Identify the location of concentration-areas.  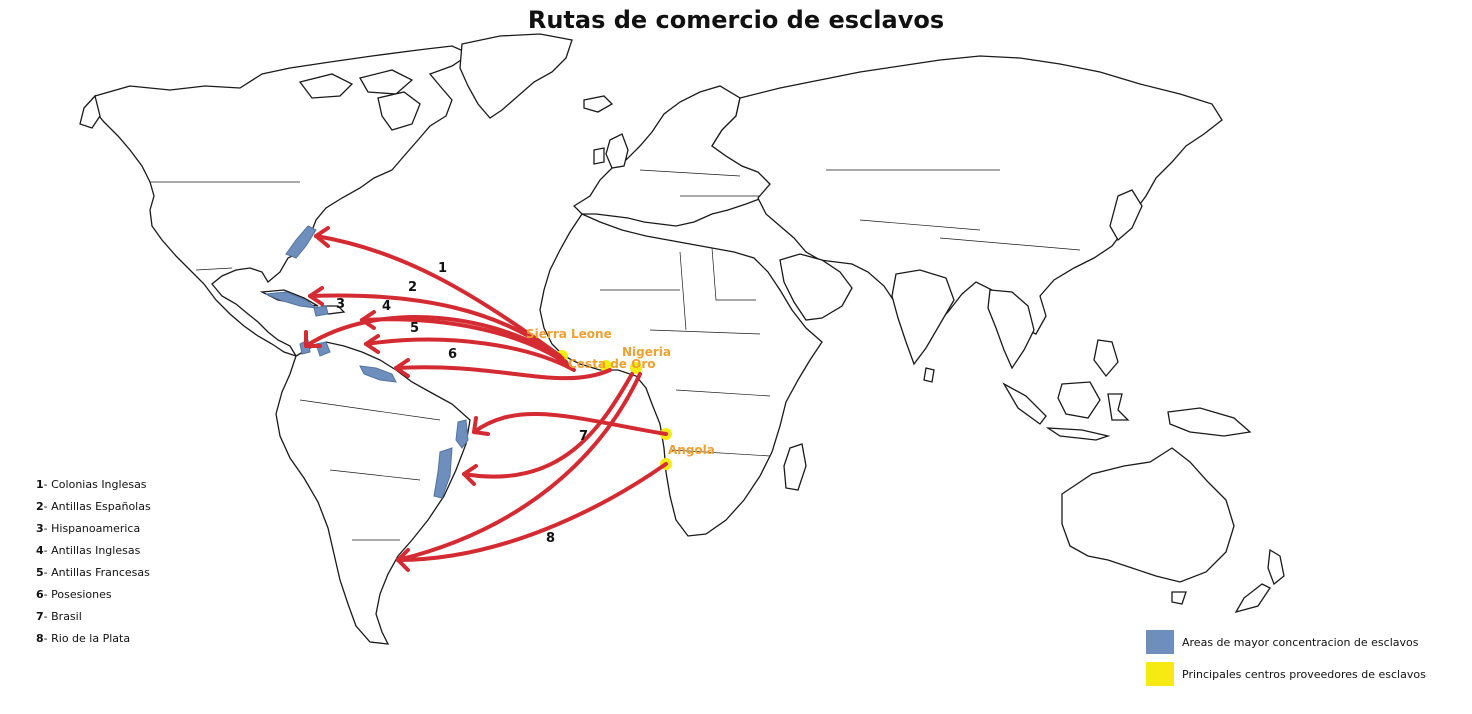
(367, 362).